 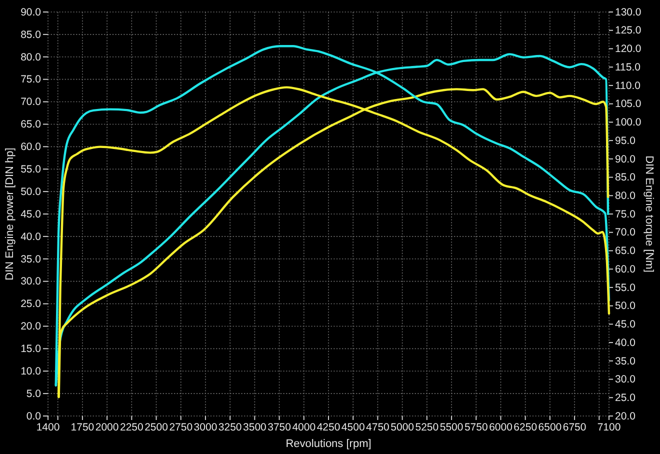 I want to click on y2-tick-label: 70.0, so click(x=625, y=232).